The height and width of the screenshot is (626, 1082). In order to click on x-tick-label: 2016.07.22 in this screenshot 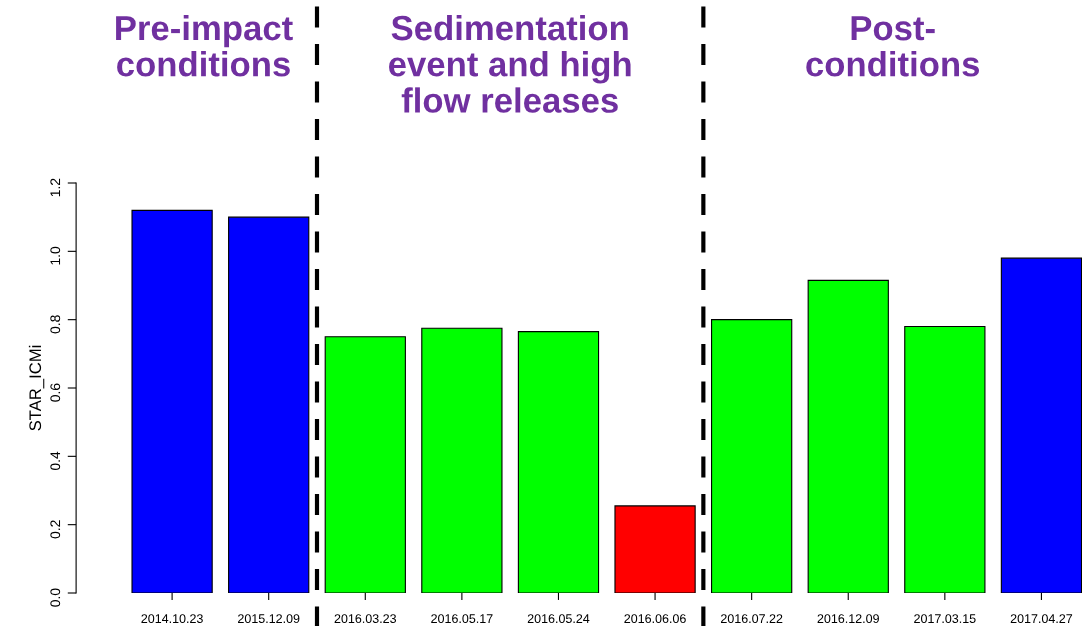, I will do `click(752, 619)`.